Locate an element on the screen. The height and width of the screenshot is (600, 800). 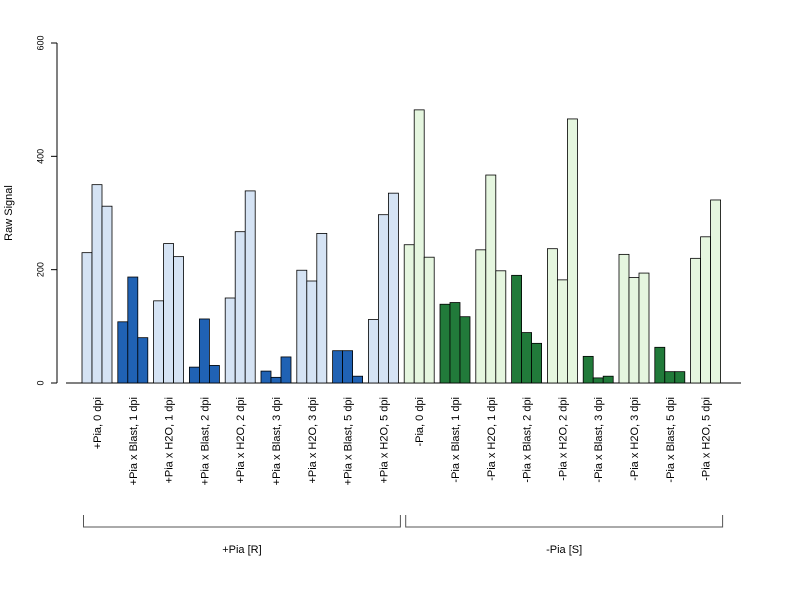
category-label: +Pia x Blast, 2 dpi is located at coordinates (205, 441).